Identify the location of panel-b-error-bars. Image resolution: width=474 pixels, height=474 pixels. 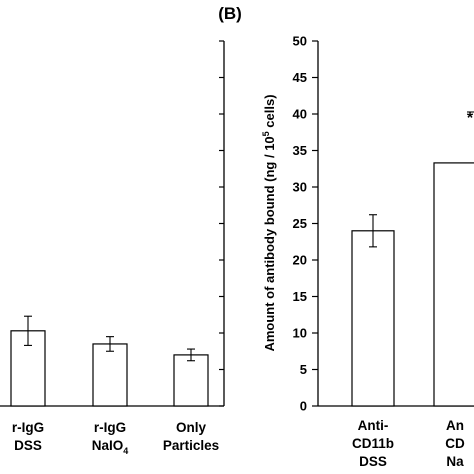
(421, 179).